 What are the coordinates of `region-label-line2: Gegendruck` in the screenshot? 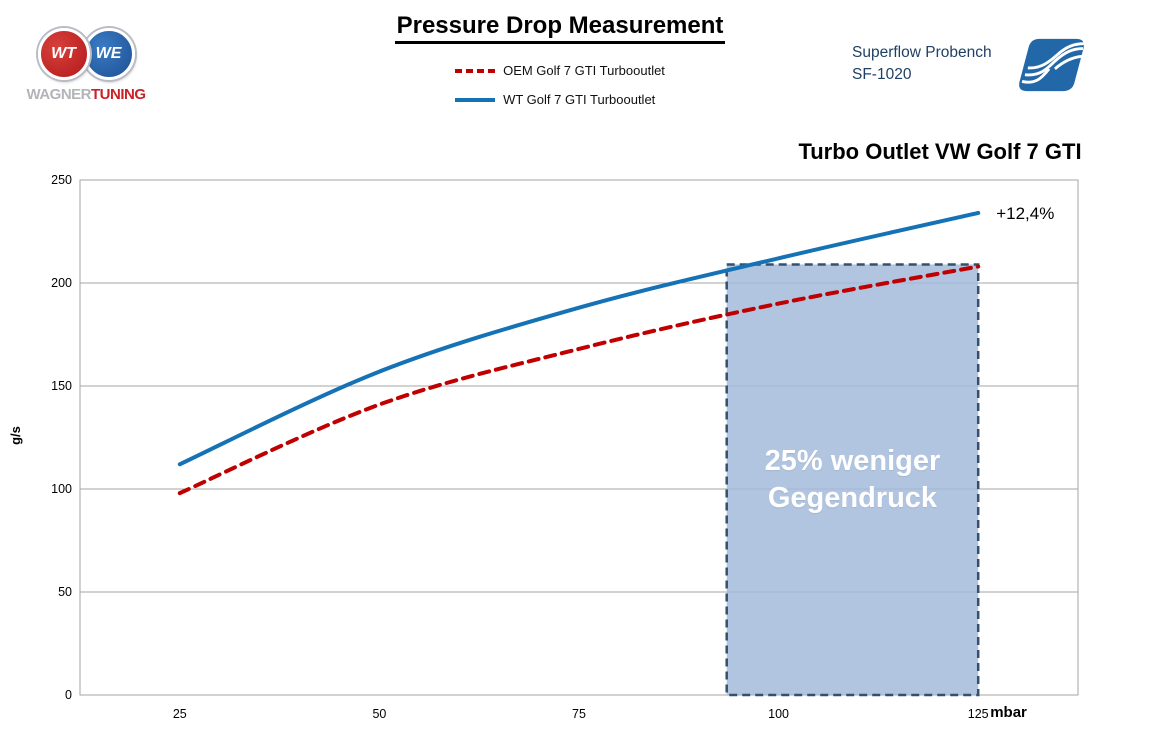 It's located at (852, 497).